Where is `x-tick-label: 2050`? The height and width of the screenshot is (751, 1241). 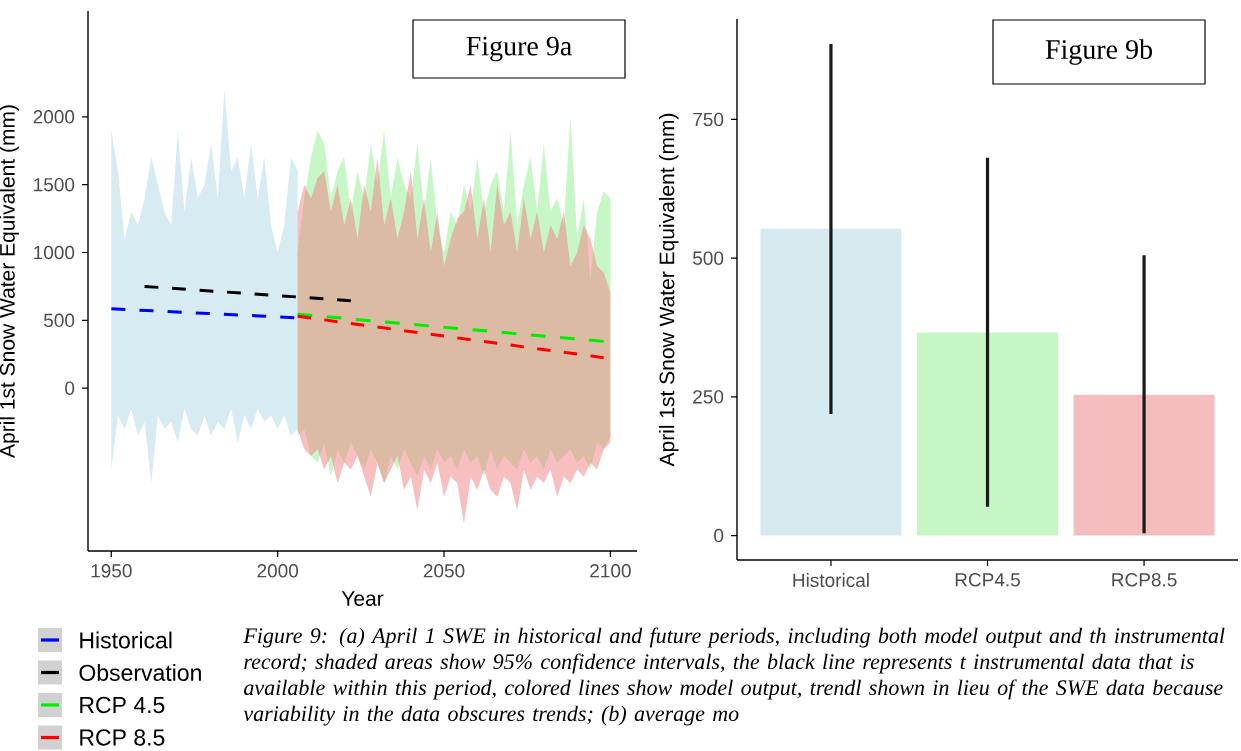 x-tick-label: 2050 is located at coordinates (444, 571).